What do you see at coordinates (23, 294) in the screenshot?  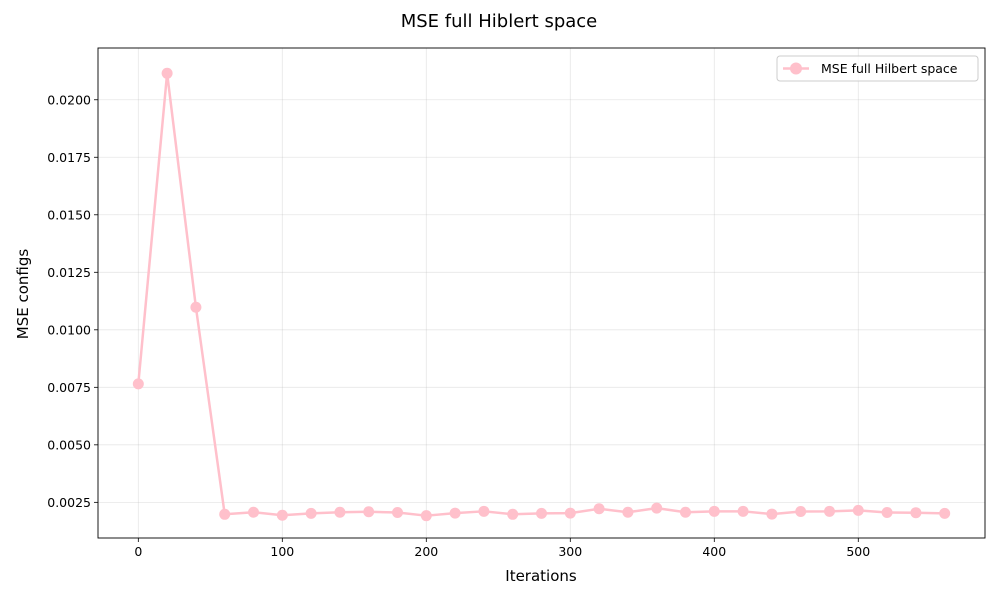 I see `y-axis-title: MSE configs` at bounding box center [23, 294].